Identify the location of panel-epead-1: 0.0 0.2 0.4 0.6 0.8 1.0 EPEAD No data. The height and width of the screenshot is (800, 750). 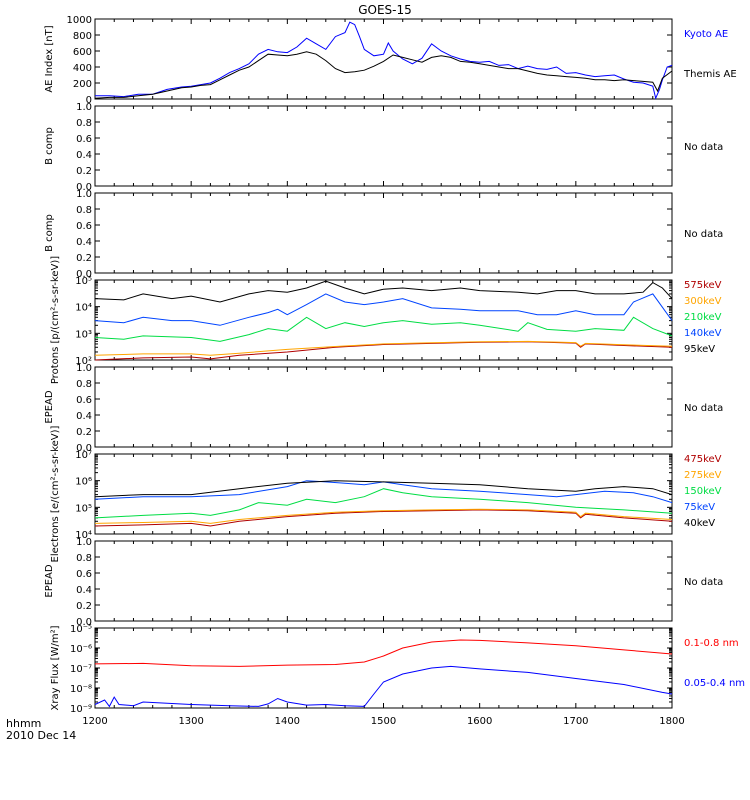
(383, 408).